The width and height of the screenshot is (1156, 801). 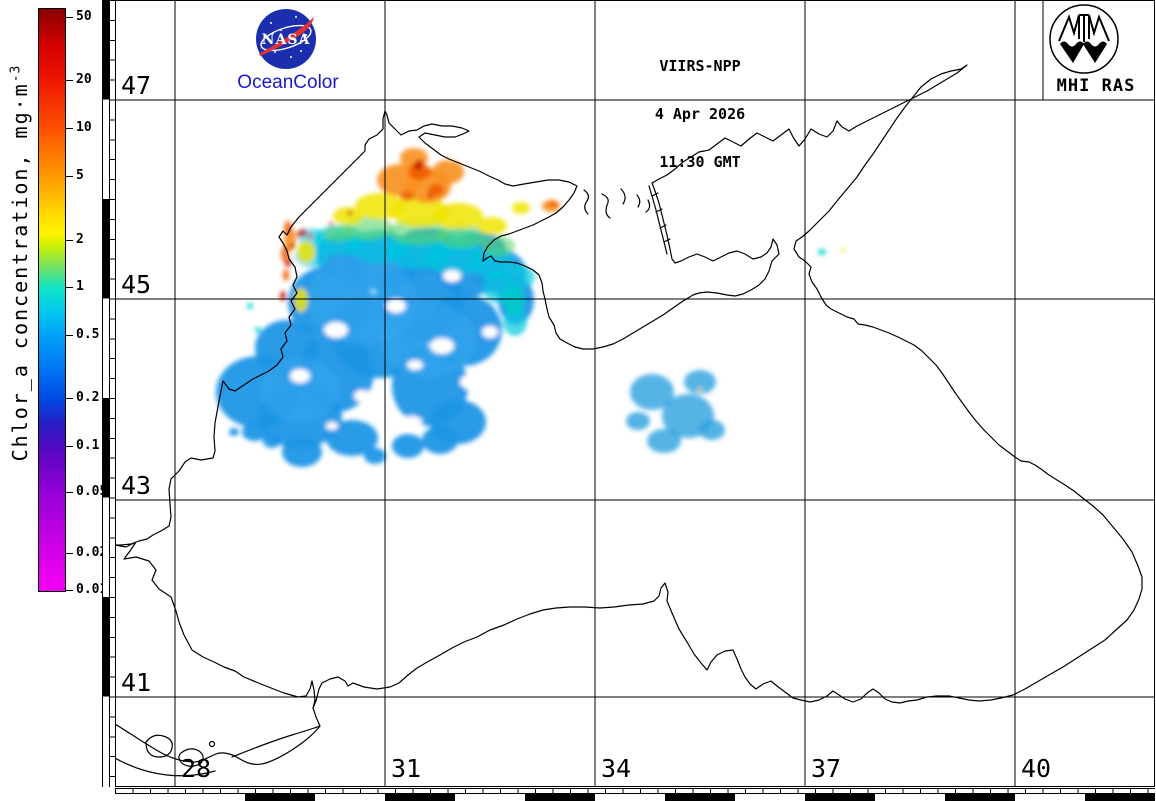 What do you see at coordinates (1096, 86) in the screenshot?
I see `mhi-ras-label: MHI RAS` at bounding box center [1096, 86].